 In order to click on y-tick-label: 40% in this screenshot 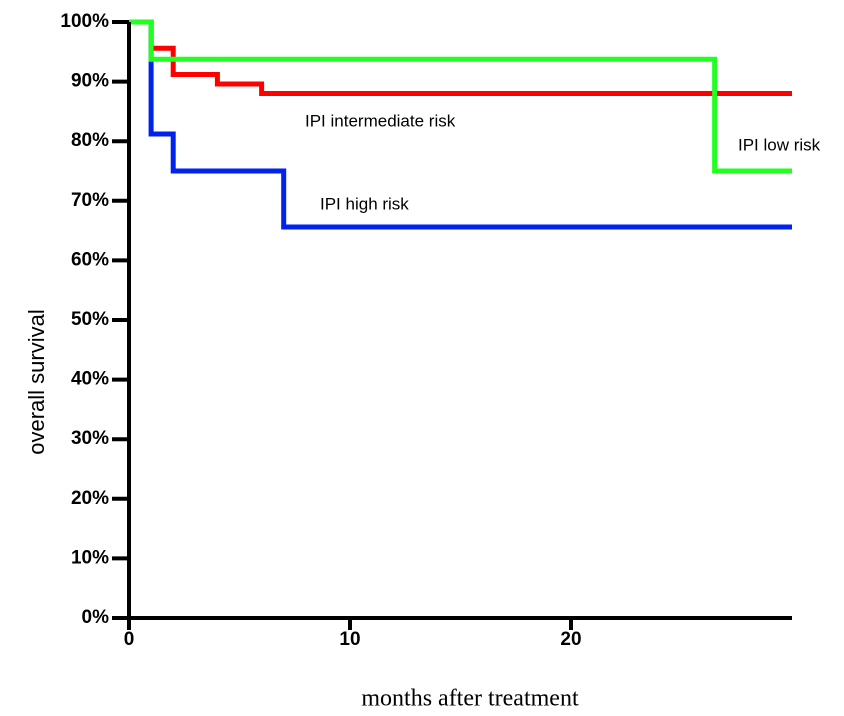, I will do `click(90, 379)`.